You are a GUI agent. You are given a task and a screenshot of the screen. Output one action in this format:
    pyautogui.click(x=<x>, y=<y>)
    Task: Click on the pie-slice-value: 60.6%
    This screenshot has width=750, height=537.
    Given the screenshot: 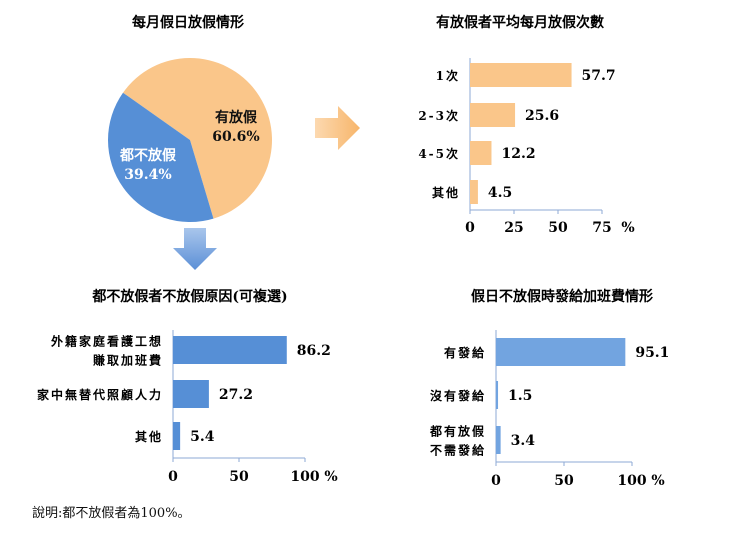 What is the action you would take?
    pyautogui.click(x=235, y=137)
    